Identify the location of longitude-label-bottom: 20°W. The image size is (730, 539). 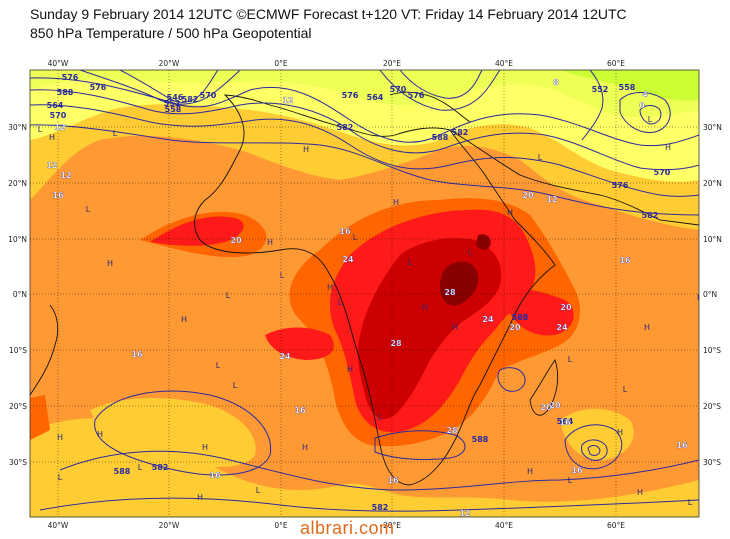
(169, 525).